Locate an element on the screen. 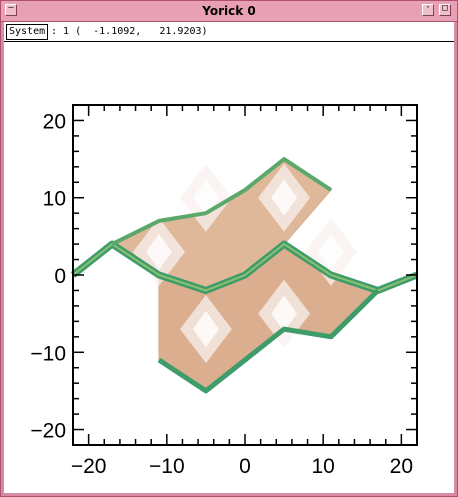  x-tick-label: −10 is located at coordinates (167, 466).